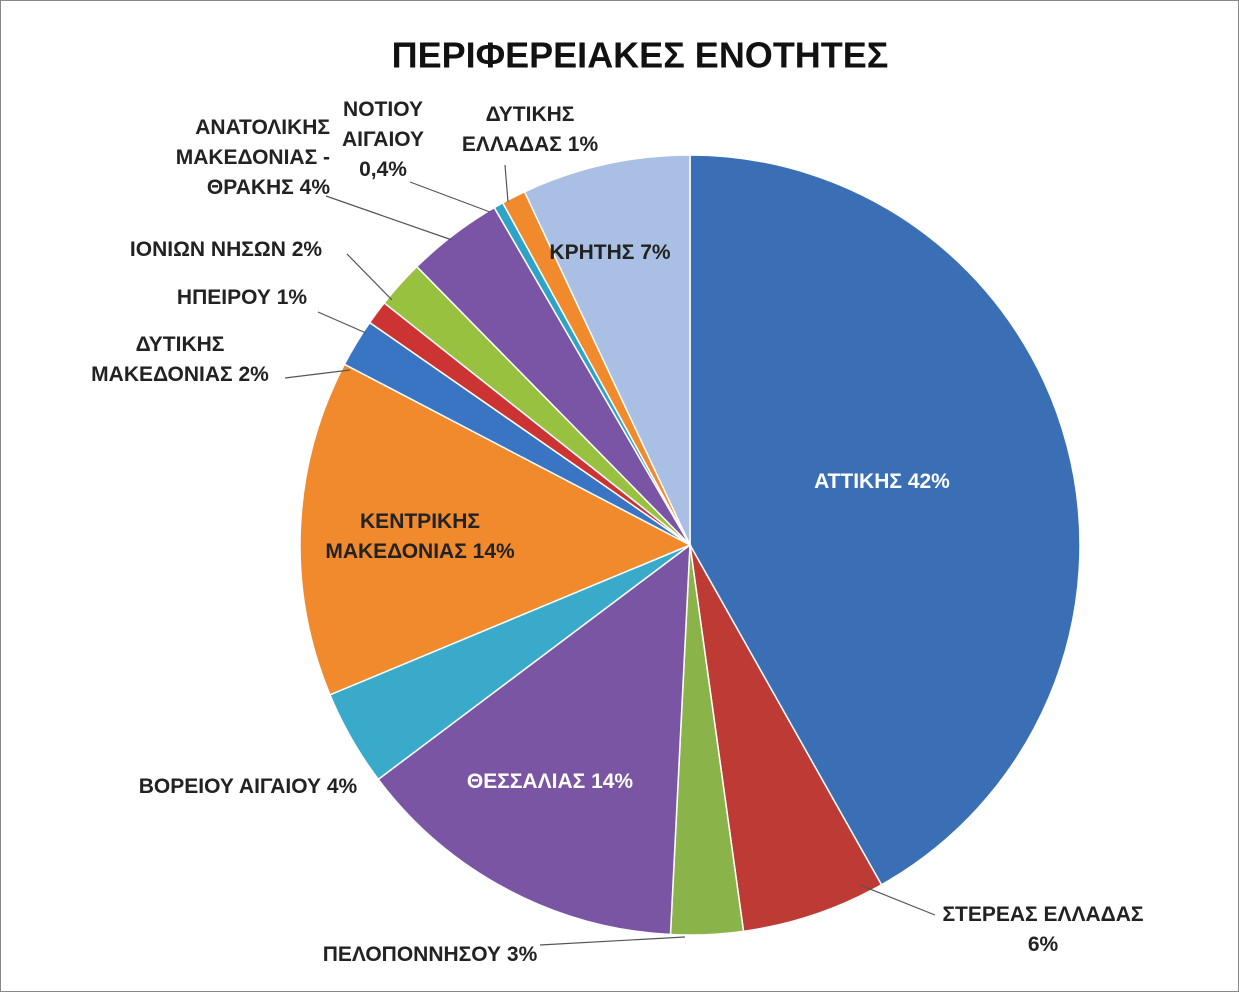 Image resolution: width=1239 pixels, height=992 pixels. What do you see at coordinates (518, 129) in the screenshot?
I see `category-label: ΔΥΤΙΚΗΣ ΕΛΛΑΔΑΣ` at bounding box center [518, 129].